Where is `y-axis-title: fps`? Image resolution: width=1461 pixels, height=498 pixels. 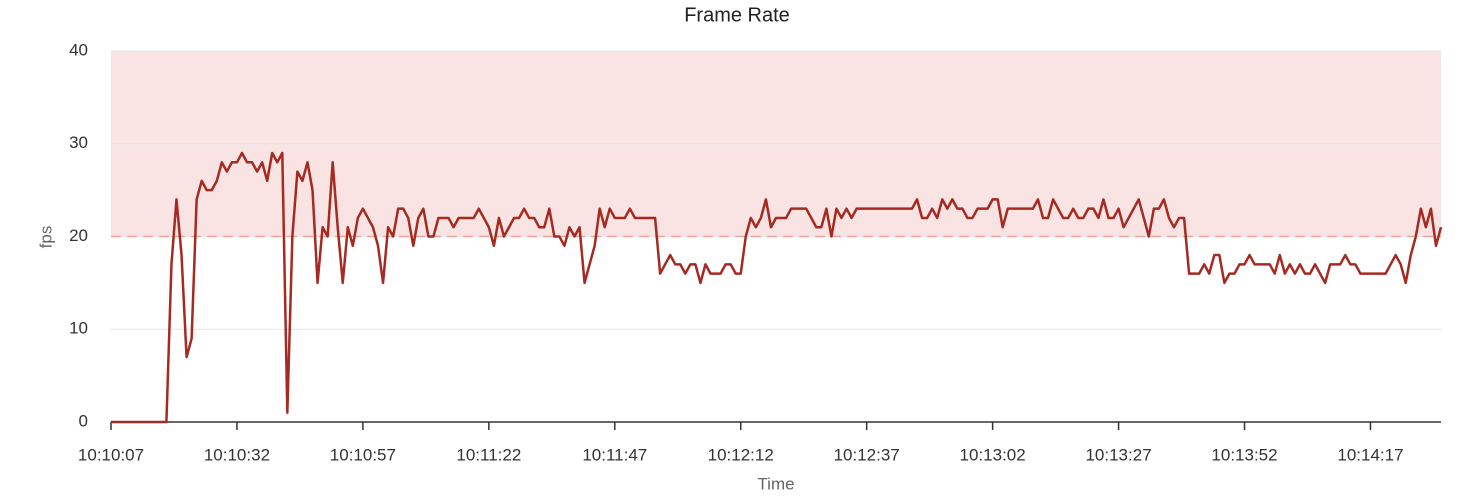 y-axis-title: fps is located at coordinates (45, 237).